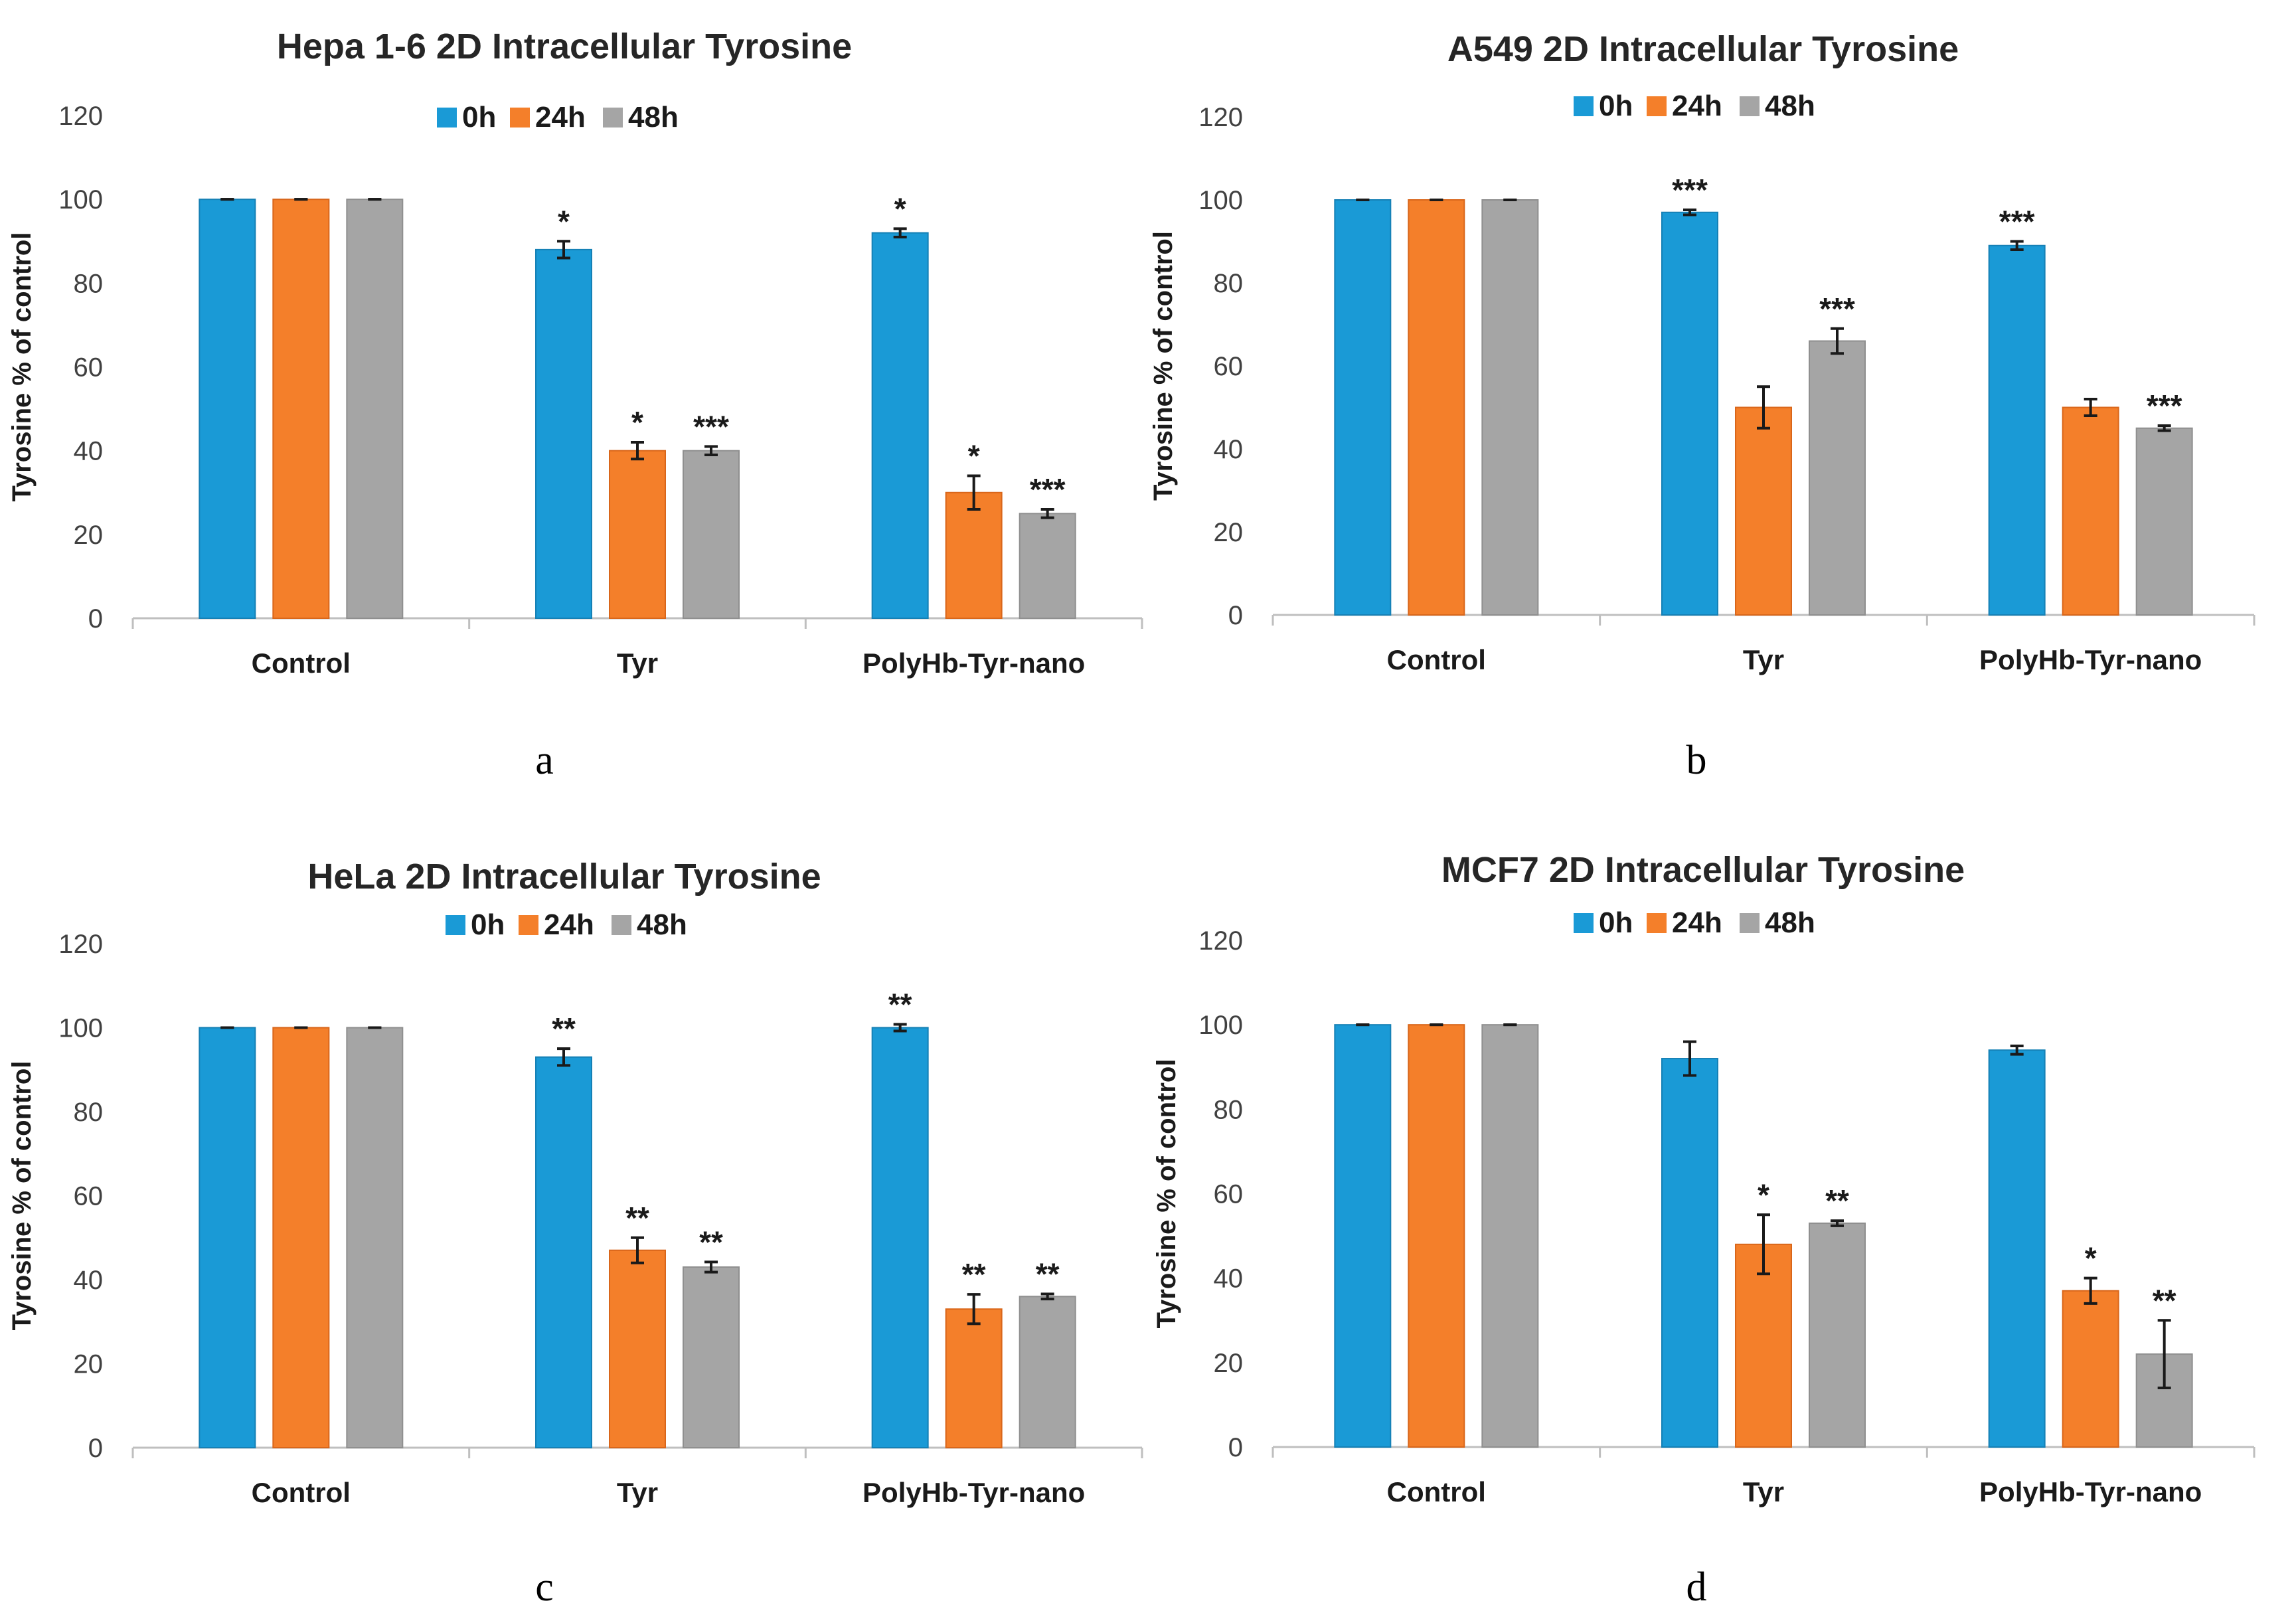 The width and height of the screenshot is (2296, 1621). I want to click on panel-letter: c, so click(545, 1588).